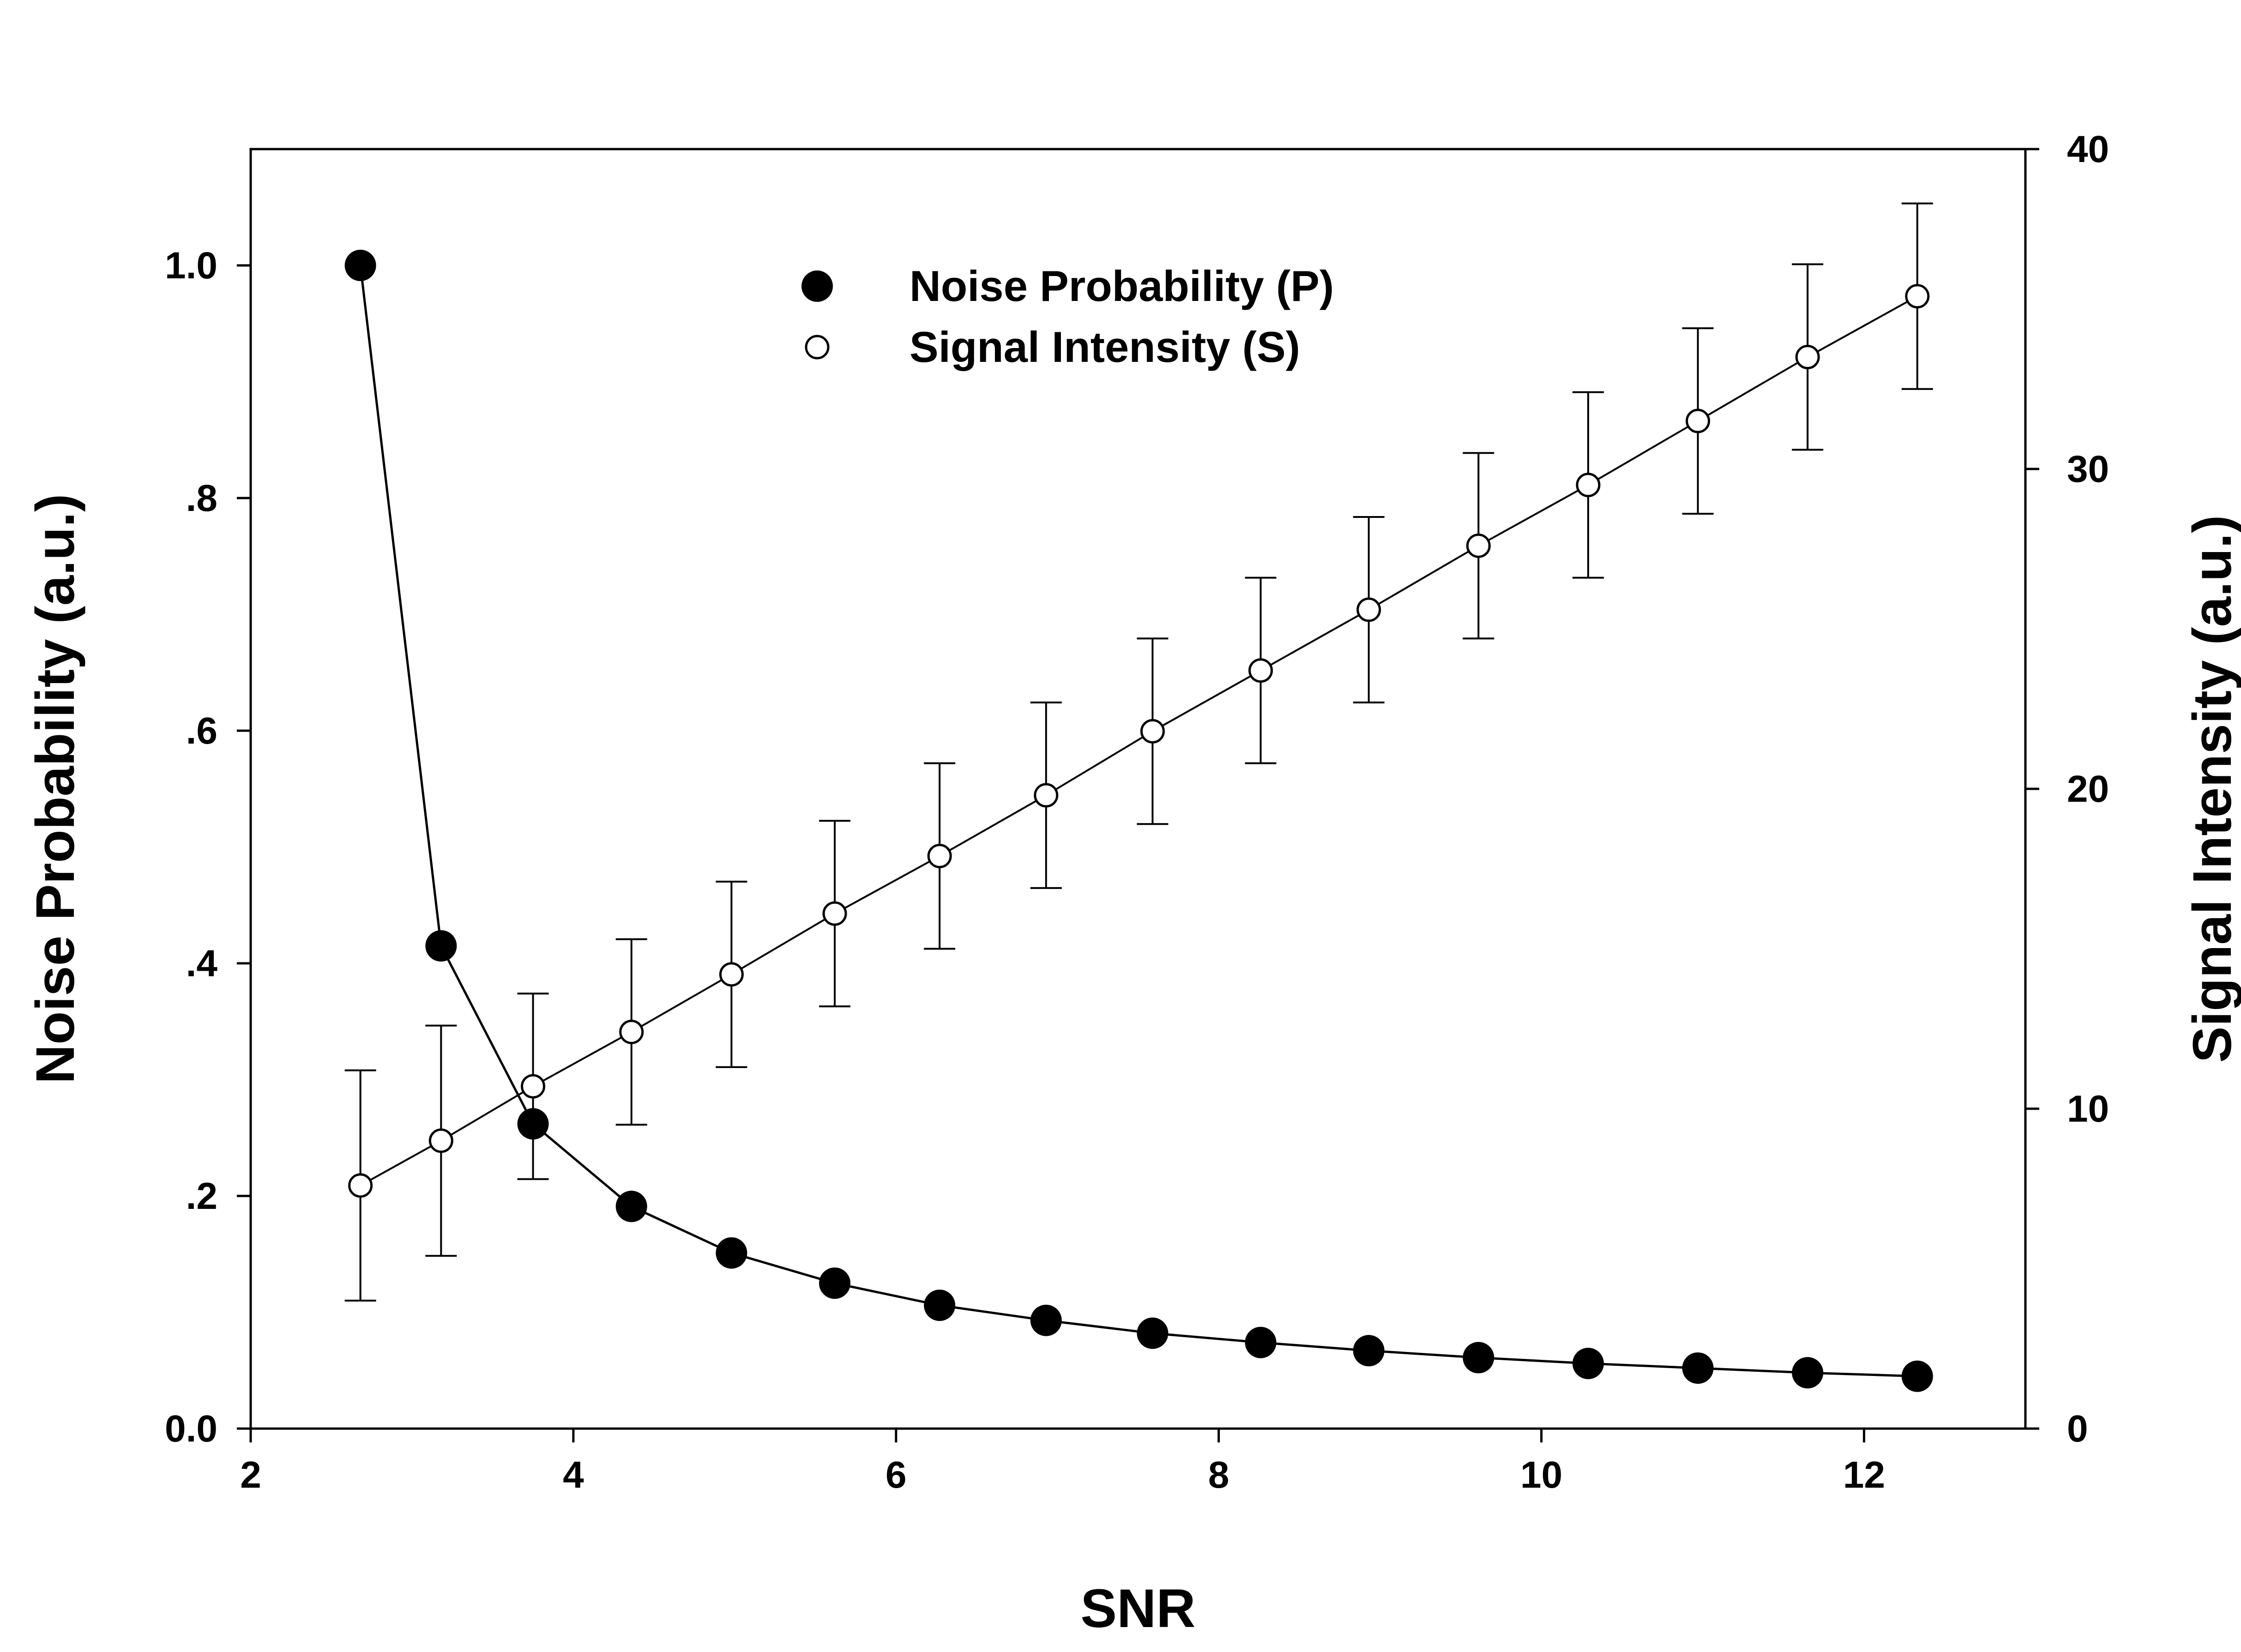 This screenshot has height=1652, width=2241. What do you see at coordinates (2077, 1429) in the screenshot?
I see `y-right-tick-label: 0` at bounding box center [2077, 1429].